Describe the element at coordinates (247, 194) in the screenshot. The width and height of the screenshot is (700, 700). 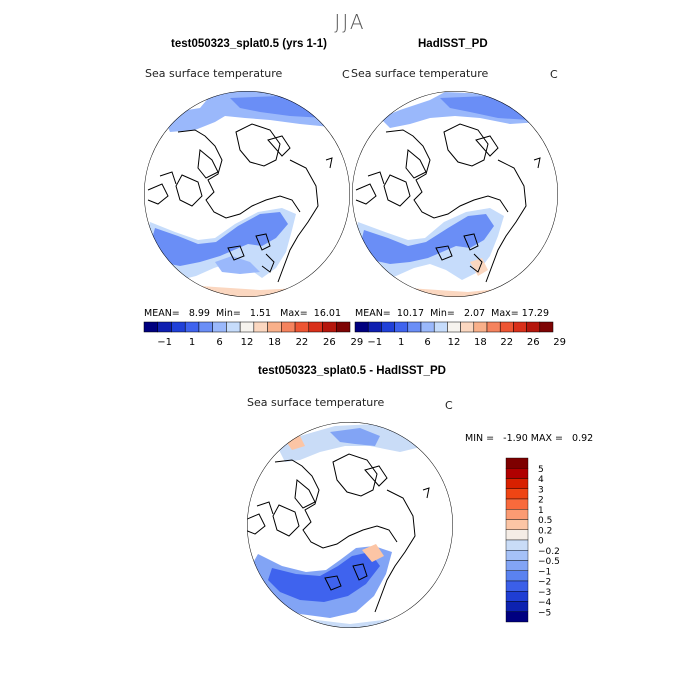
I see `map-panel1` at that location.